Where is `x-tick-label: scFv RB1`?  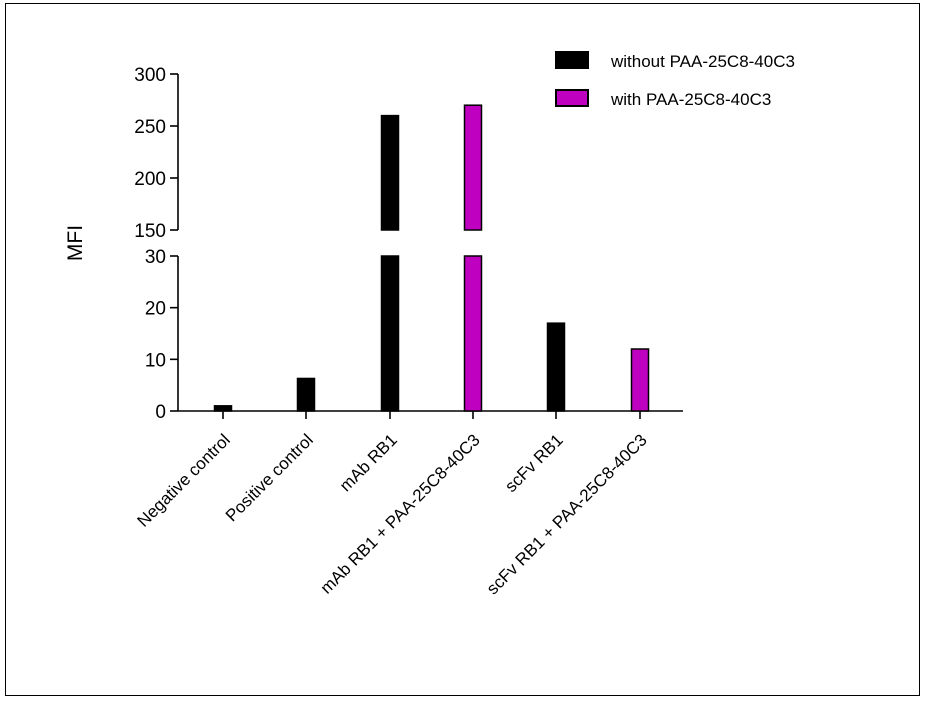 x-tick-label: scFv RB1 is located at coordinates (534, 463).